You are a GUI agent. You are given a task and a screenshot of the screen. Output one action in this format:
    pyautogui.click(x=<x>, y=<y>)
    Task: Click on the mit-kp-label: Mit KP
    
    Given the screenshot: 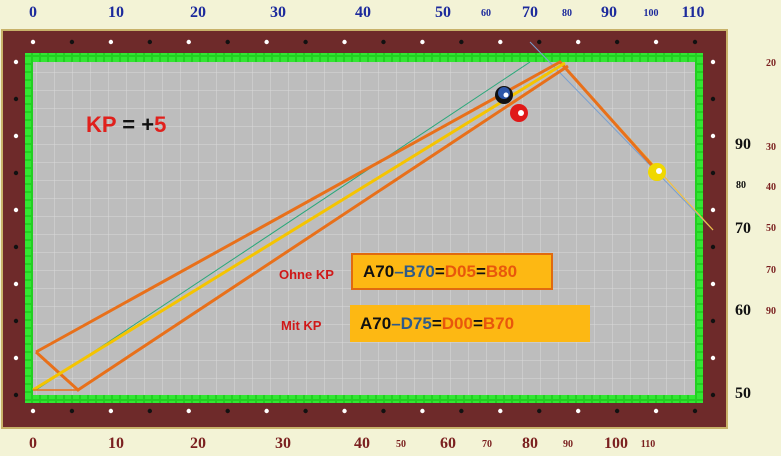 What is the action you would take?
    pyautogui.click(x=301, y=325)
    